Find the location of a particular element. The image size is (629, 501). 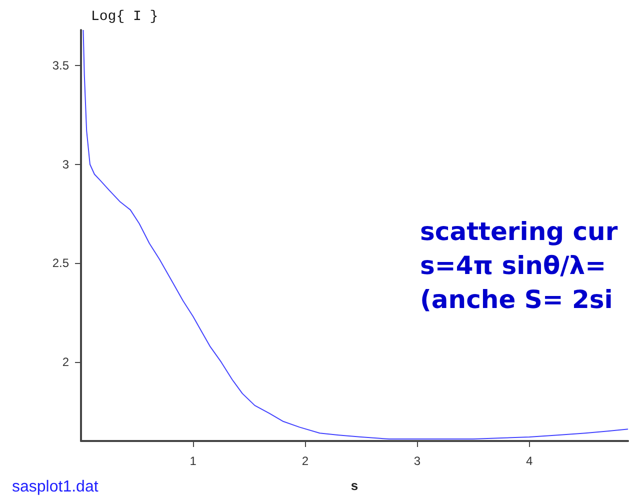

text: sasplot1.dat is located at coordinates (55, 487).